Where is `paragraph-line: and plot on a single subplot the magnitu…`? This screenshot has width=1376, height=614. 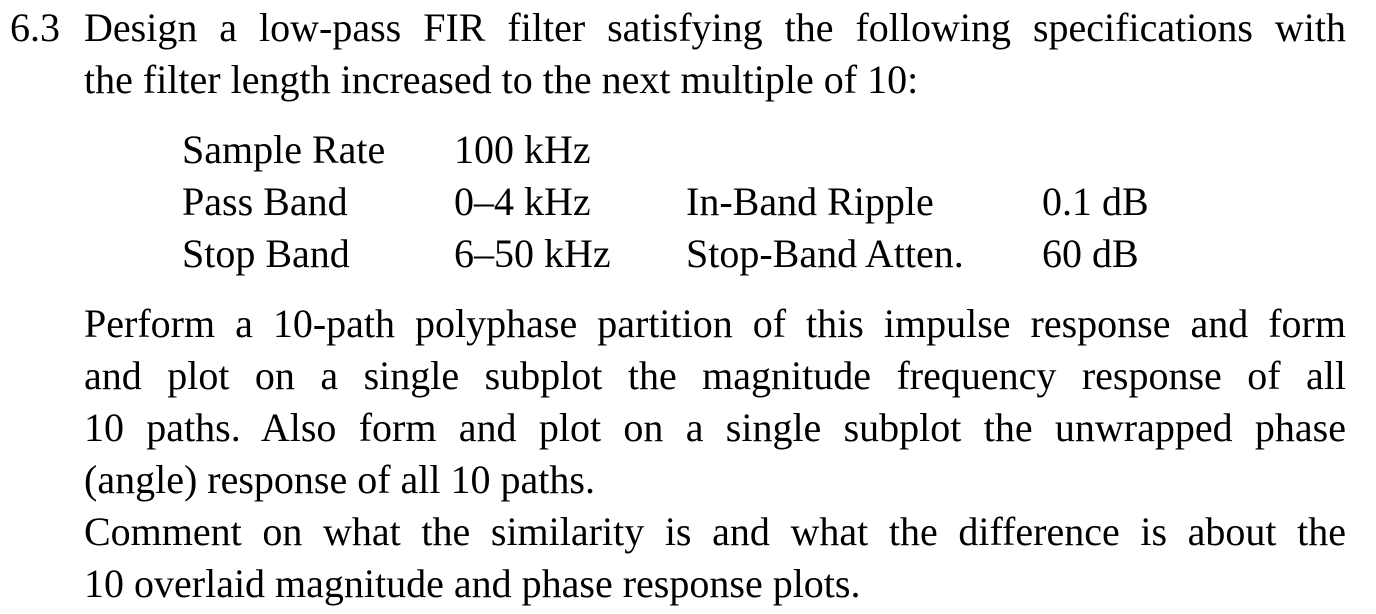 paragraph-line: and plot on a single subplot the magnitu… is located at coordinates (715, 375).